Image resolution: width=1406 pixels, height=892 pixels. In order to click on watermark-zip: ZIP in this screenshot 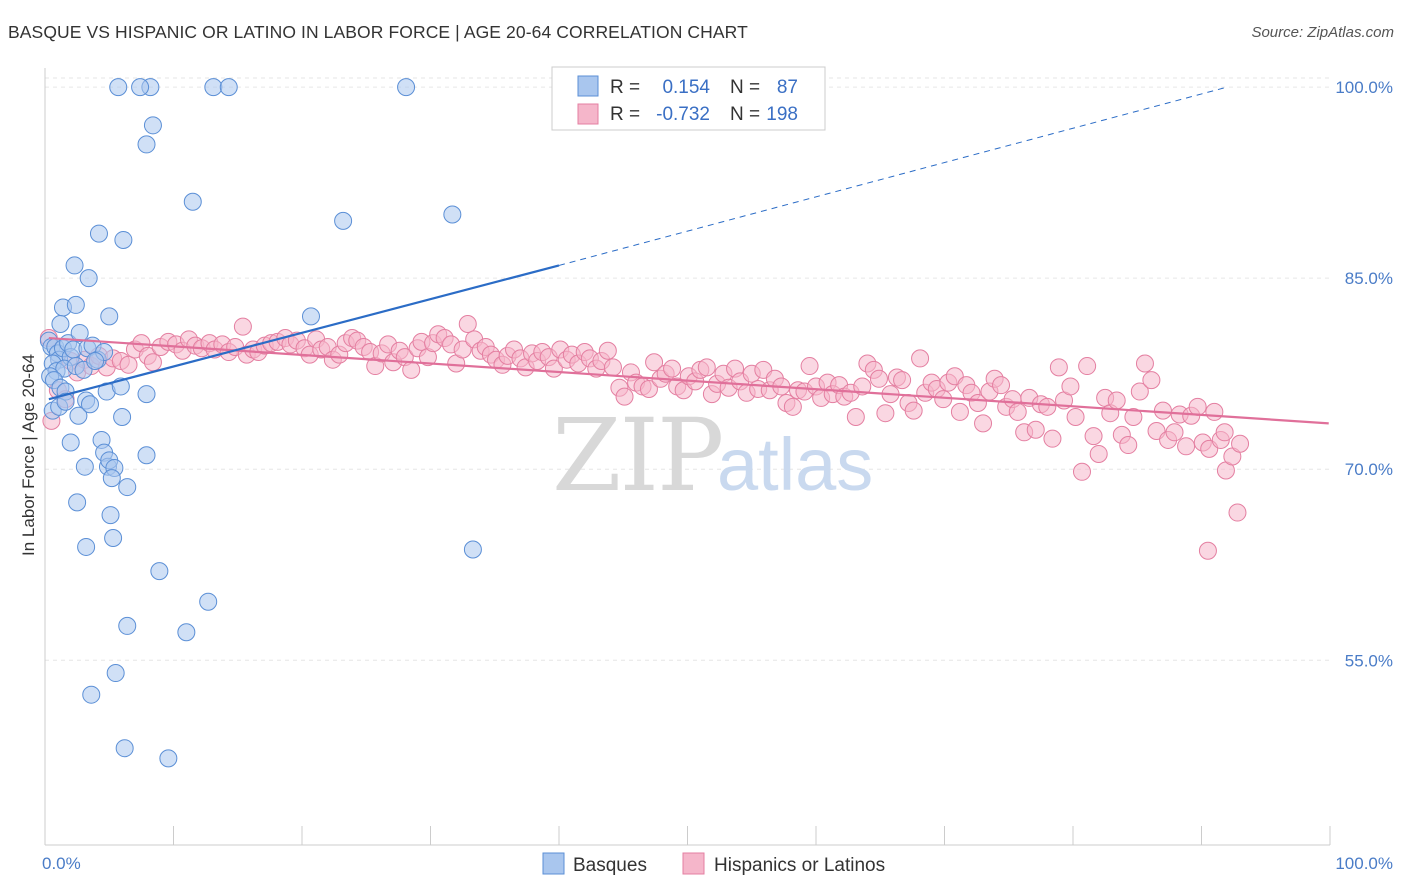, I will do `click(637, 455)`.